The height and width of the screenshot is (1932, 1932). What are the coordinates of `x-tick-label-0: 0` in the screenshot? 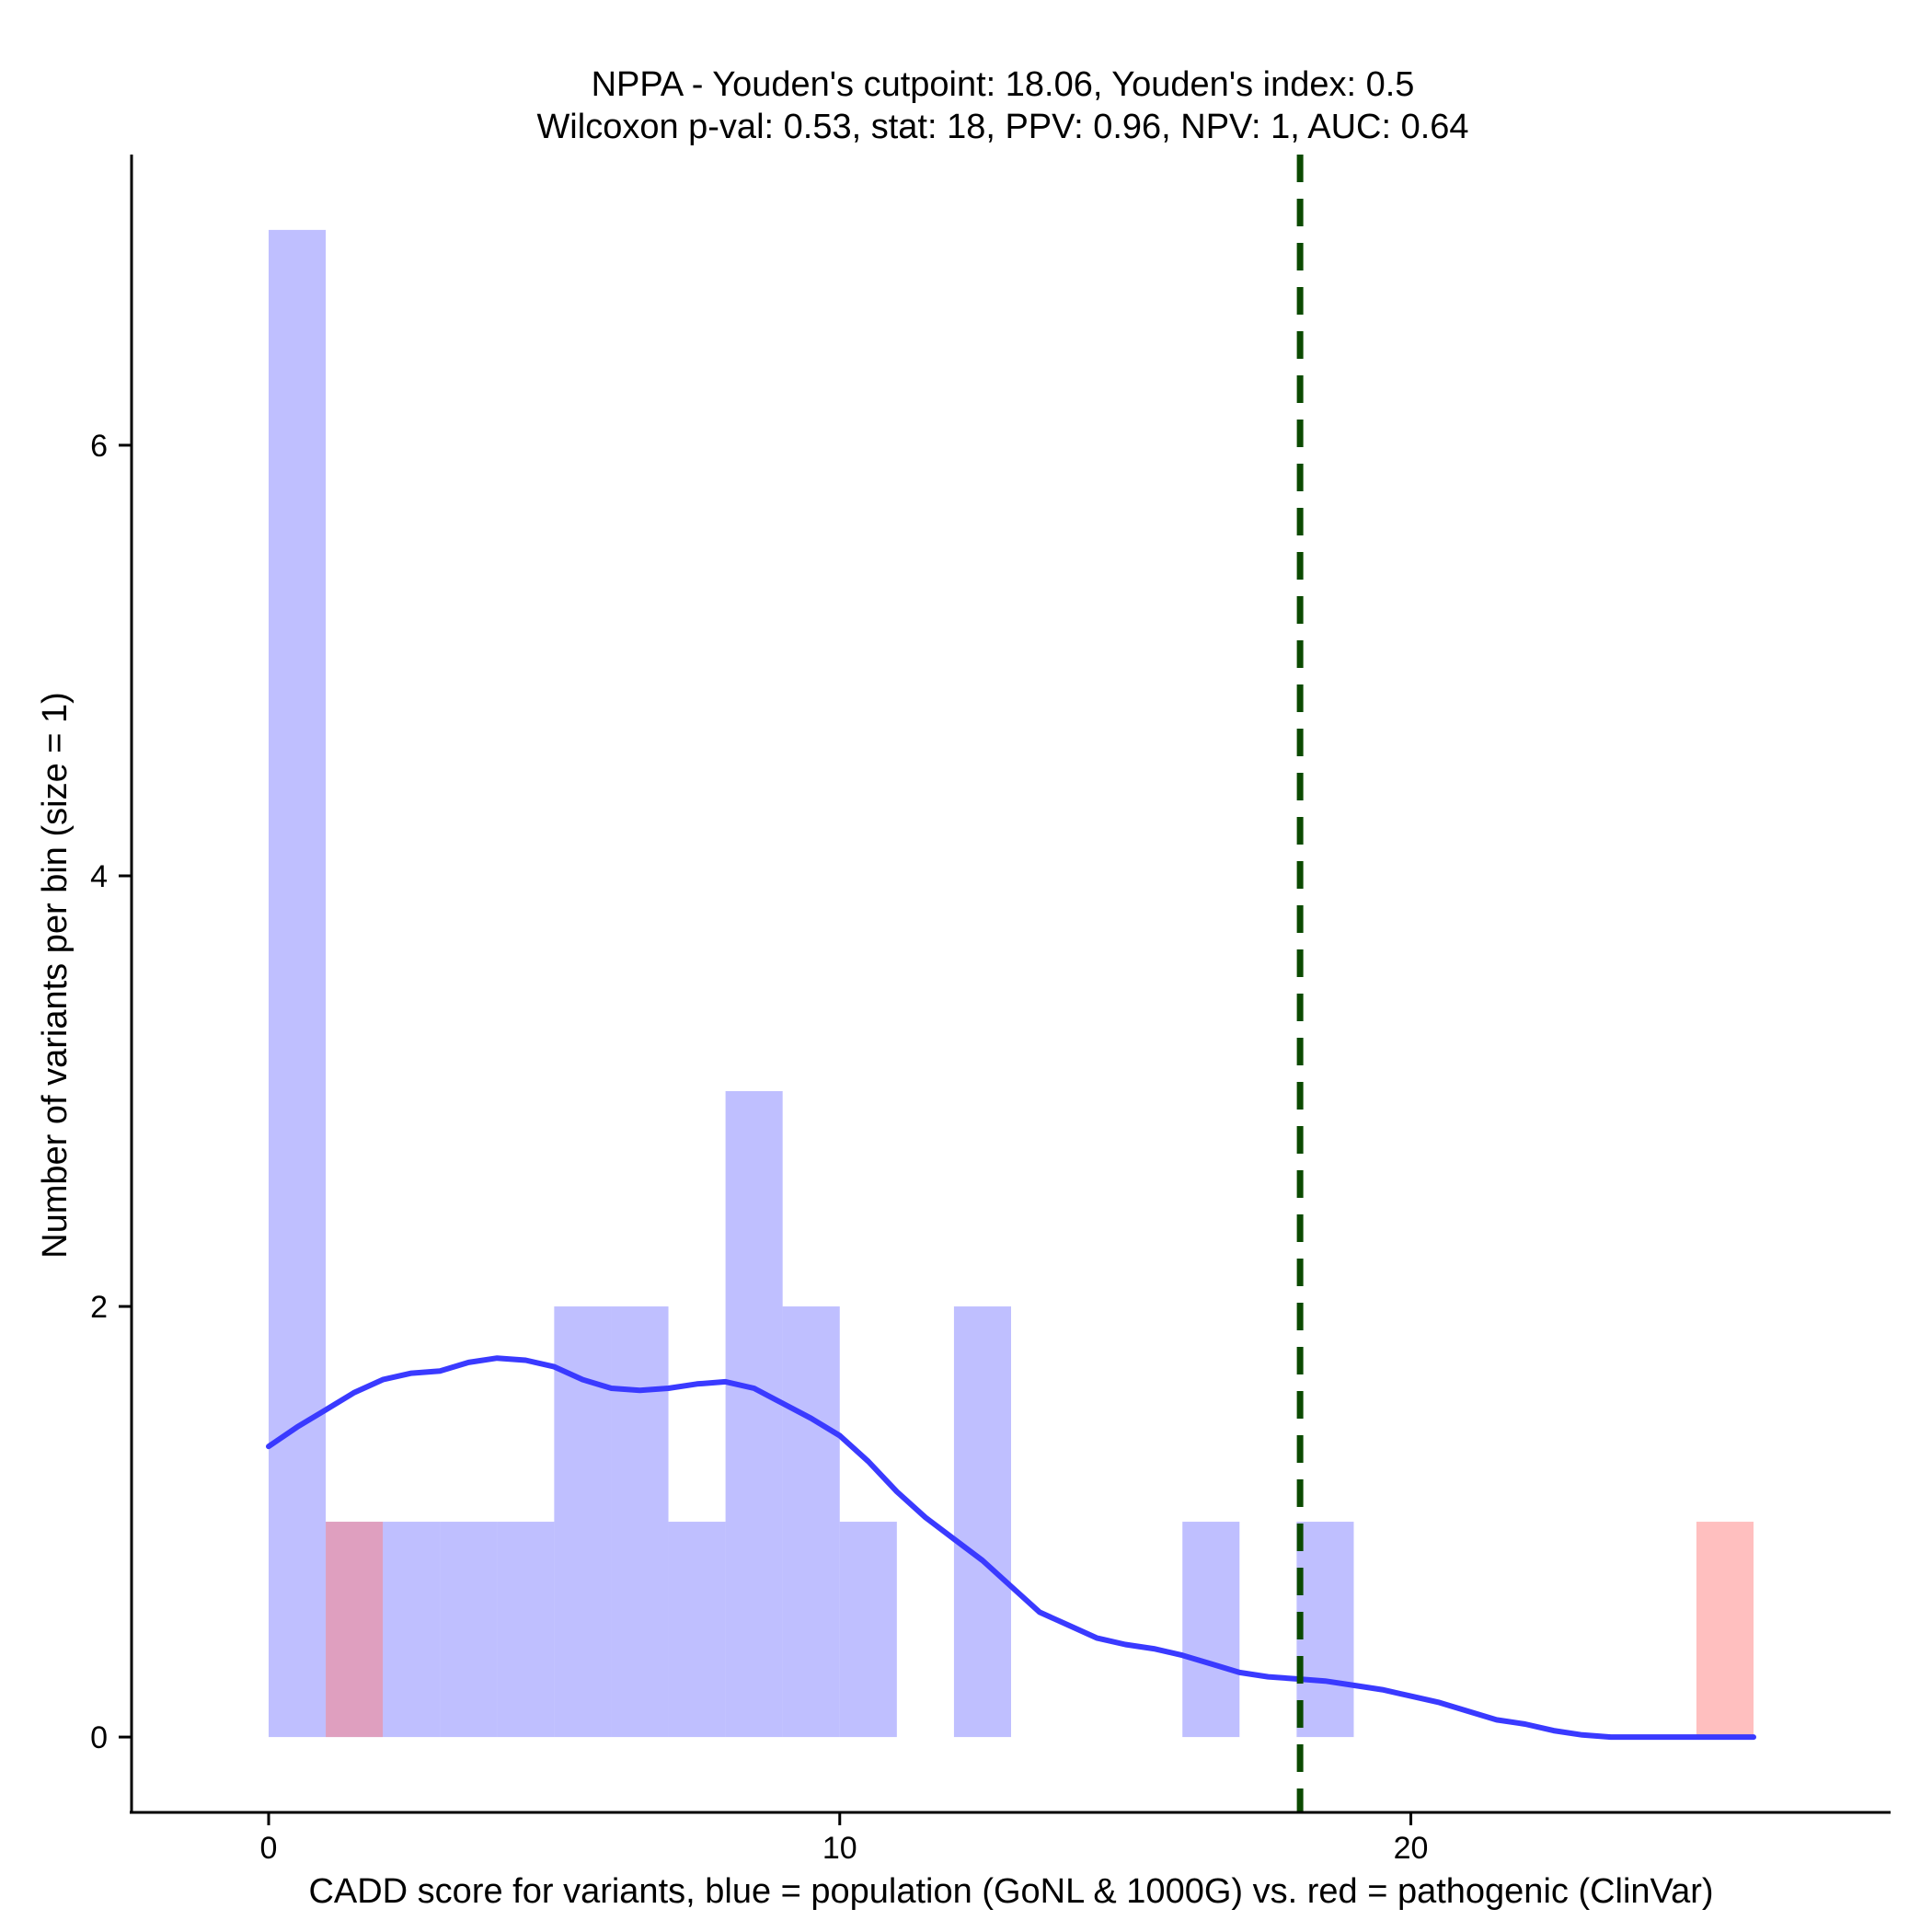 It's located at (269, 1848).